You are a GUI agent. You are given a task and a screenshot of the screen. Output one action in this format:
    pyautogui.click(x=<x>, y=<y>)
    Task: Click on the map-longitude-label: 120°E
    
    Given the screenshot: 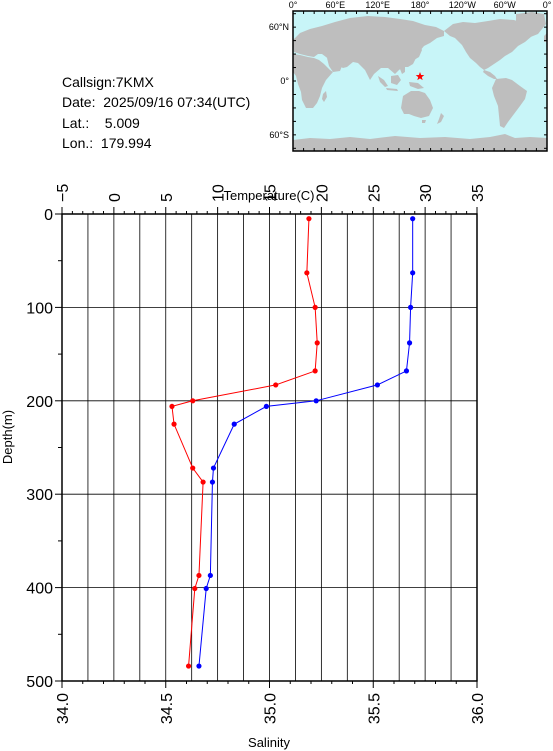 What is the action you would take?
    pyautogui.click(x=377, y=5)
    